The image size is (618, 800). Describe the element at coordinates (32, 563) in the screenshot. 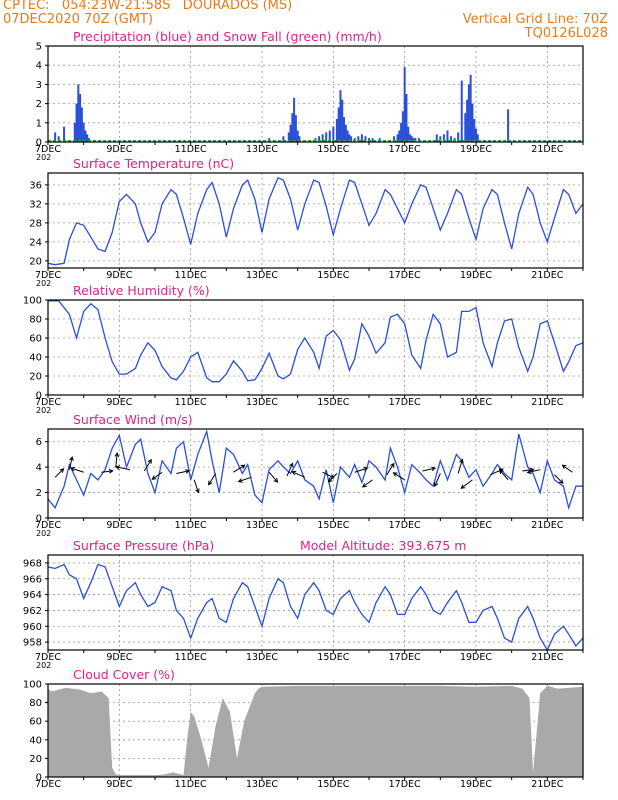

I see `y-tick-label: 968` at that location.